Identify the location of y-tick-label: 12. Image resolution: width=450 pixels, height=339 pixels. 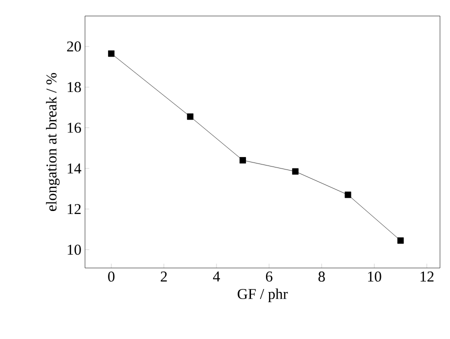
(74, 209).